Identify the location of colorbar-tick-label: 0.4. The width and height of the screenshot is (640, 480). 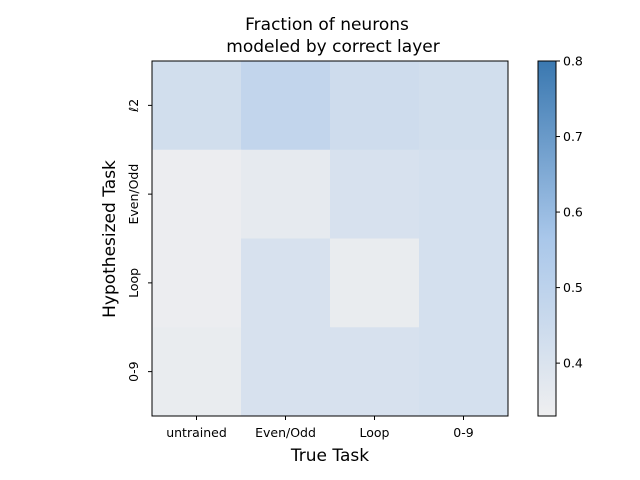
(573, 363).